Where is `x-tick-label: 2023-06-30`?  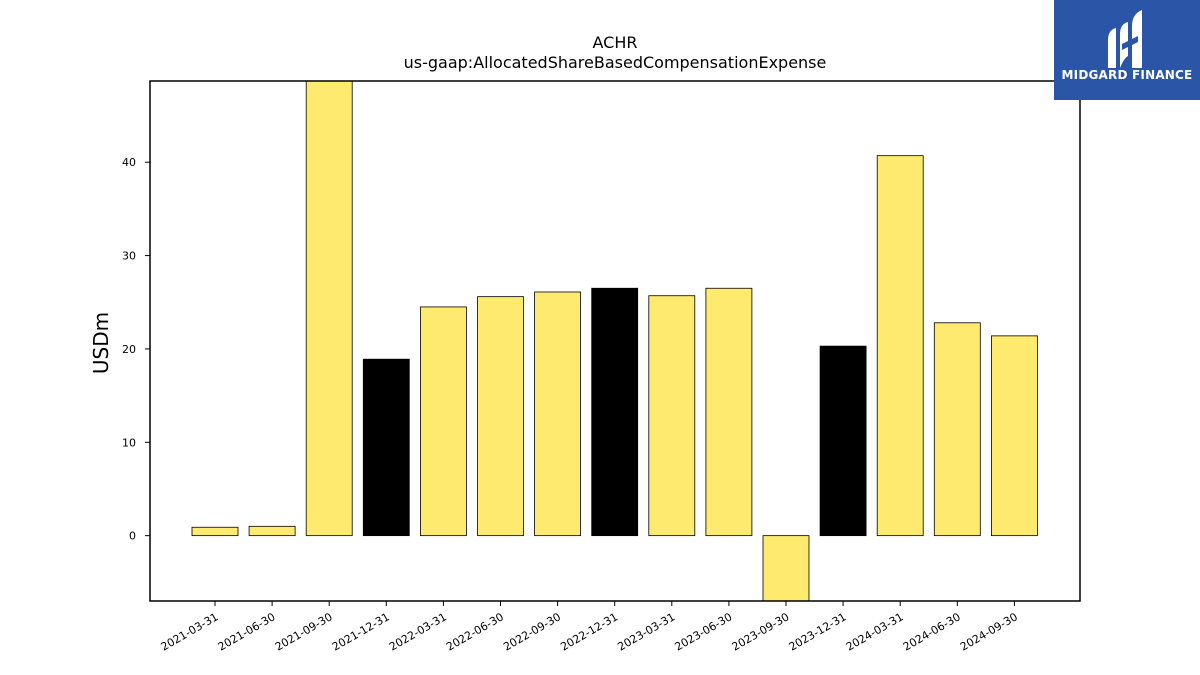 x-tick-label: 2023-06-30 is located at coordinates (704, 631).